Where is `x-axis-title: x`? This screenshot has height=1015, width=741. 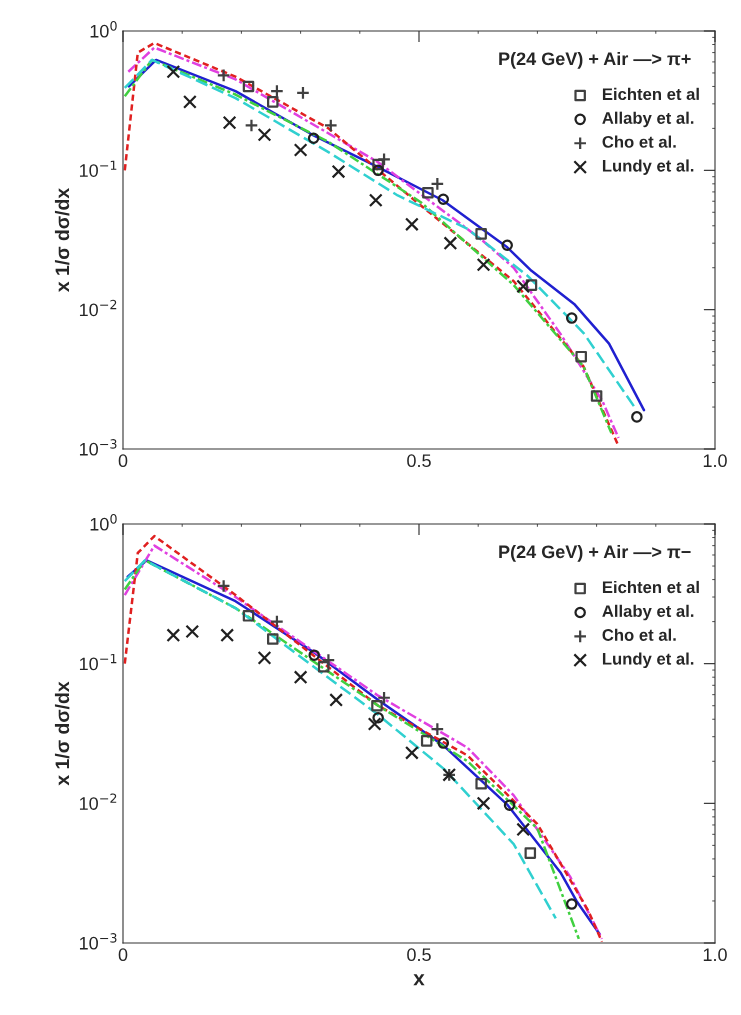
x-axis-title: x is located at coordinates (419, 980).